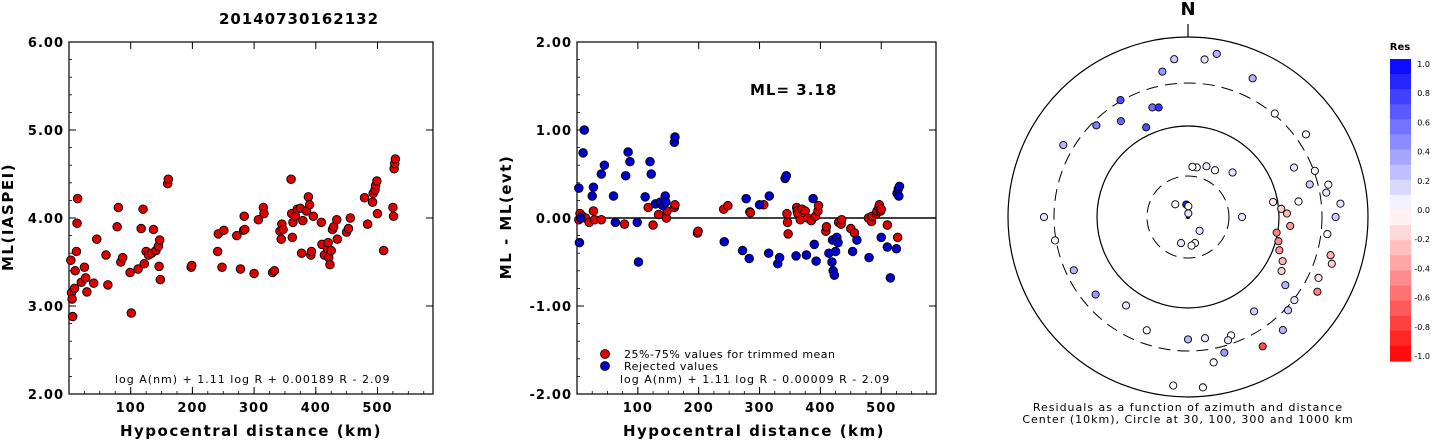 The image size is (1437, 441). What do you see at coordinates (8, 217) in the screenshot?
I see `left-y-axis-label: ML(IASPEI)` at bounding box center [8, 217].